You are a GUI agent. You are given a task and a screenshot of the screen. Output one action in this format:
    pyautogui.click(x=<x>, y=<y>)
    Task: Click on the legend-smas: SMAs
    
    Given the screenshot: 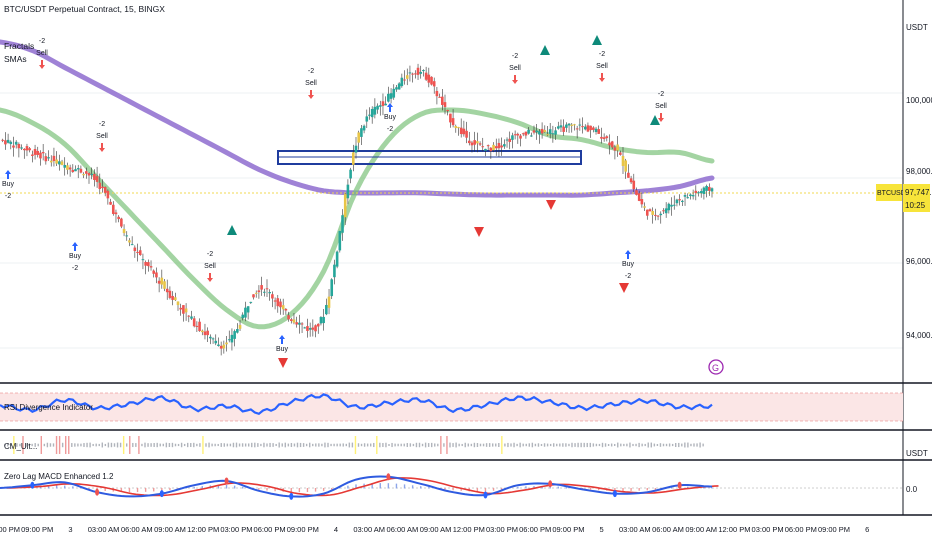 What is the action you would take?
    pyautogui.click(x=15, y=59)
    